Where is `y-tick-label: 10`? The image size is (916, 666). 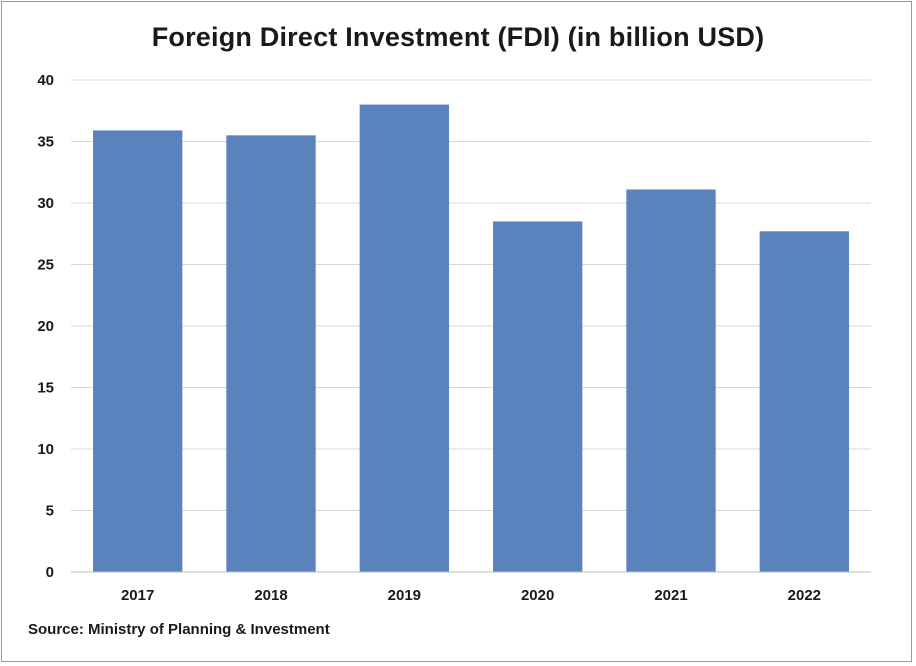
y-tick-label: 10 is located at coordinates (45, 449).